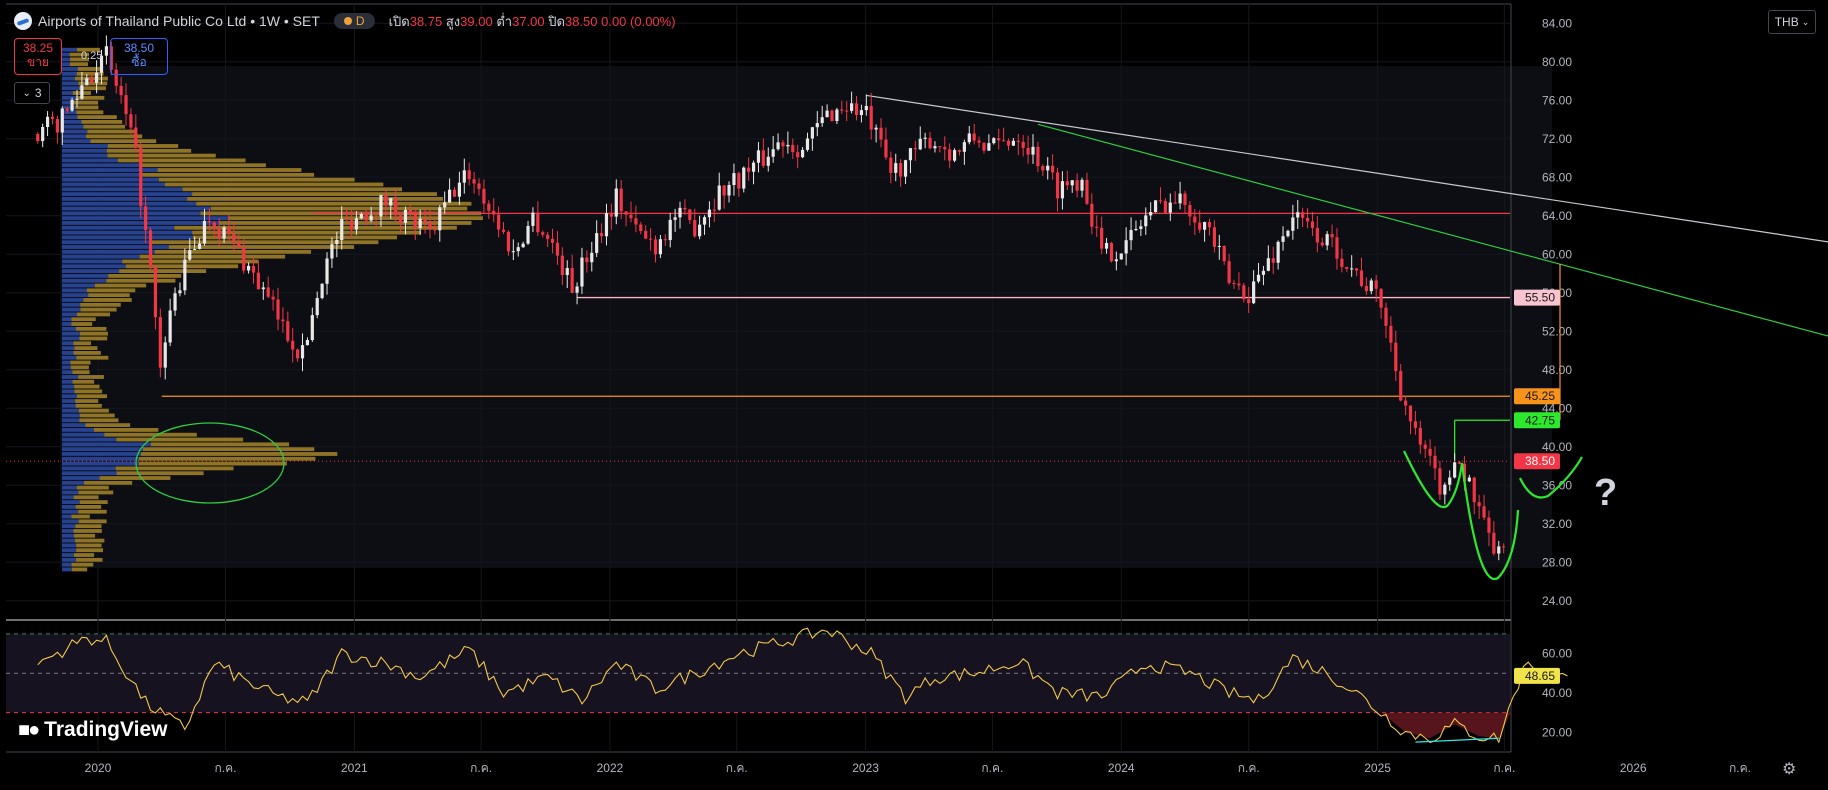 This screenshot has height=790, width=1828. I want to click on question-annotation: ?, so click(1605, 493).